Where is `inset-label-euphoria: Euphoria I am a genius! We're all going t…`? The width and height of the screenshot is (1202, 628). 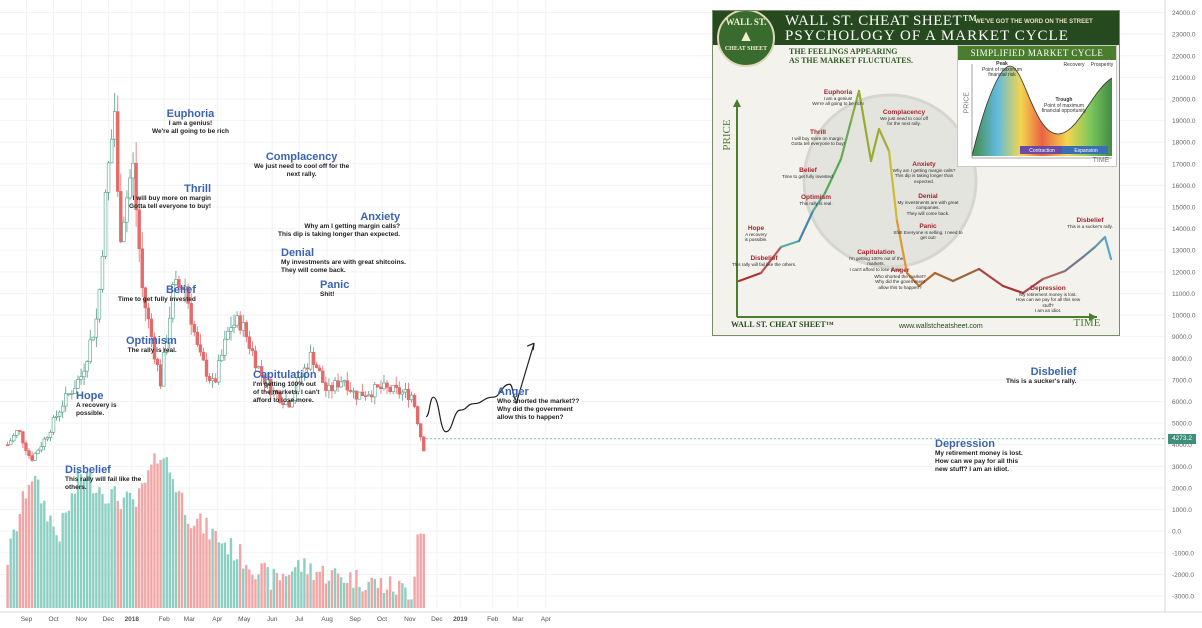
inset-label-euphoria: Euphoria I am a genius! We're all going t… is located at coordinates (838, 98).